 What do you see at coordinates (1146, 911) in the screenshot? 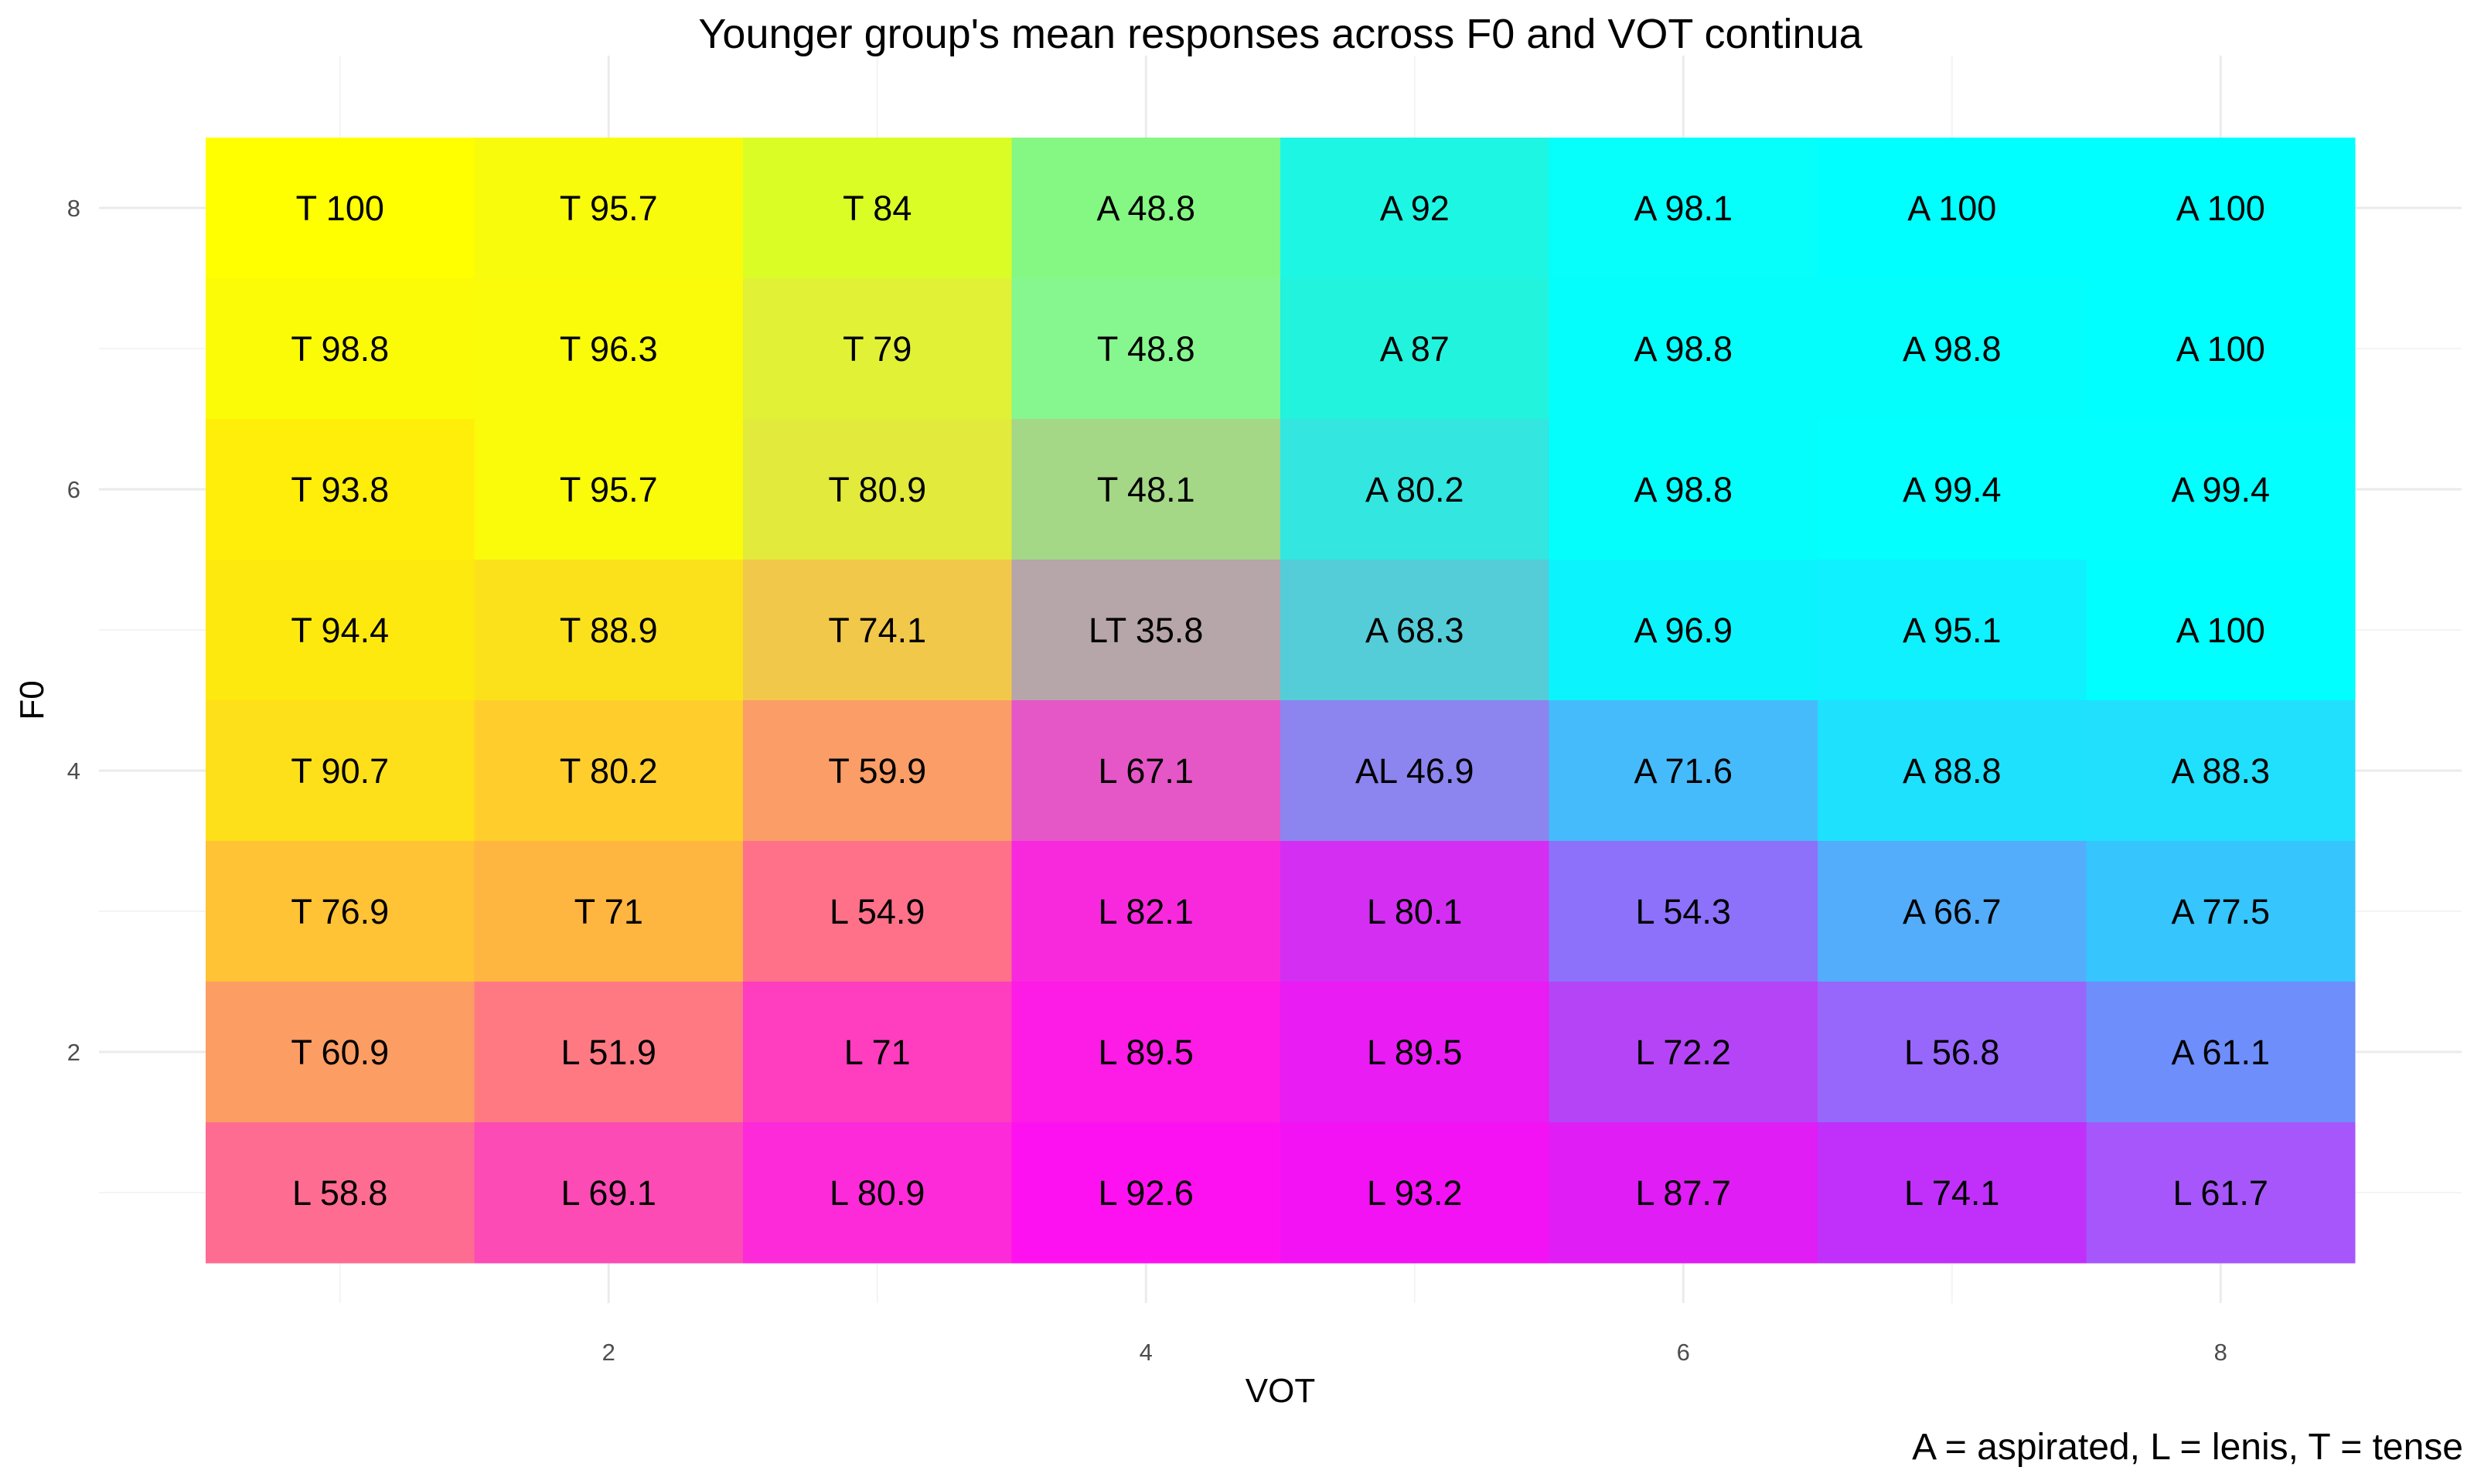
I see `cell-label: L 82.1` at bounding box center [1146, 911].